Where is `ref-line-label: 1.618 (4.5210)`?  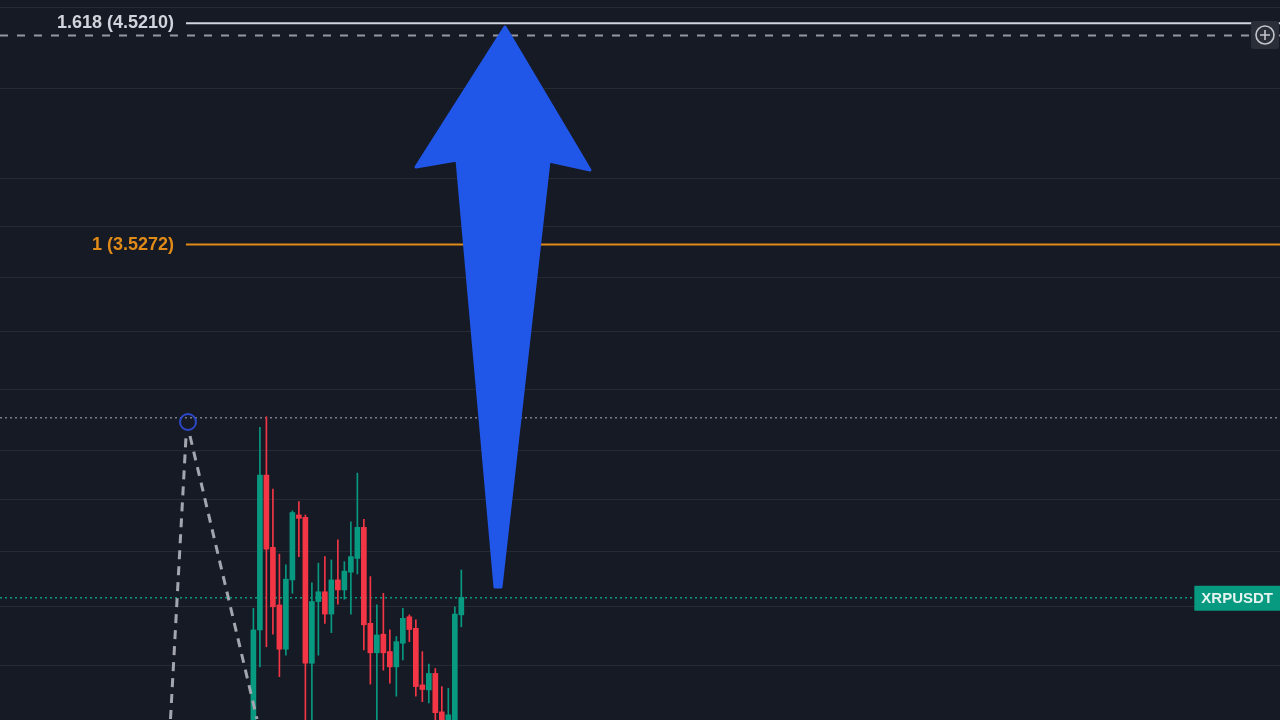 ref-line-label: 1.618 (4.5210) is located at coordinates (115, 22).